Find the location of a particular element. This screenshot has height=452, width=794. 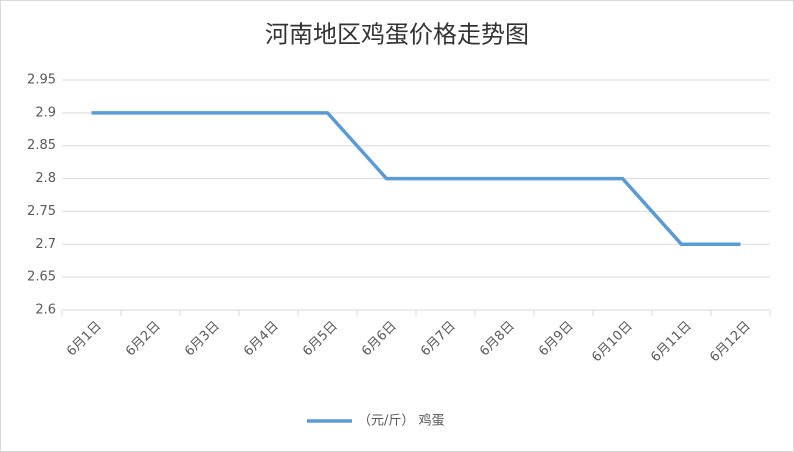

y-tick-label: 2.8 is located at coordinates (45, 178).